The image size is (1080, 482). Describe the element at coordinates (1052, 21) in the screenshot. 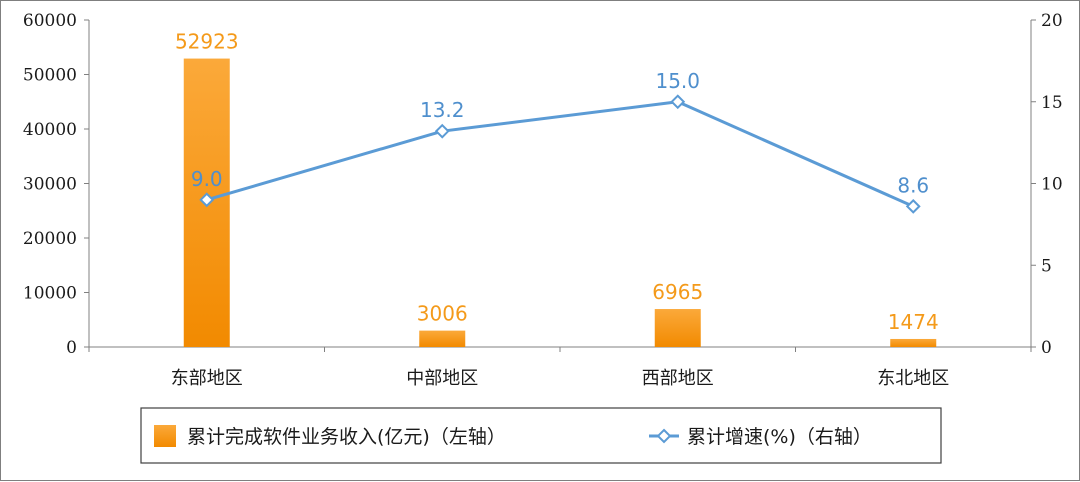

I see `y-right-tick-label: 20` at that location.